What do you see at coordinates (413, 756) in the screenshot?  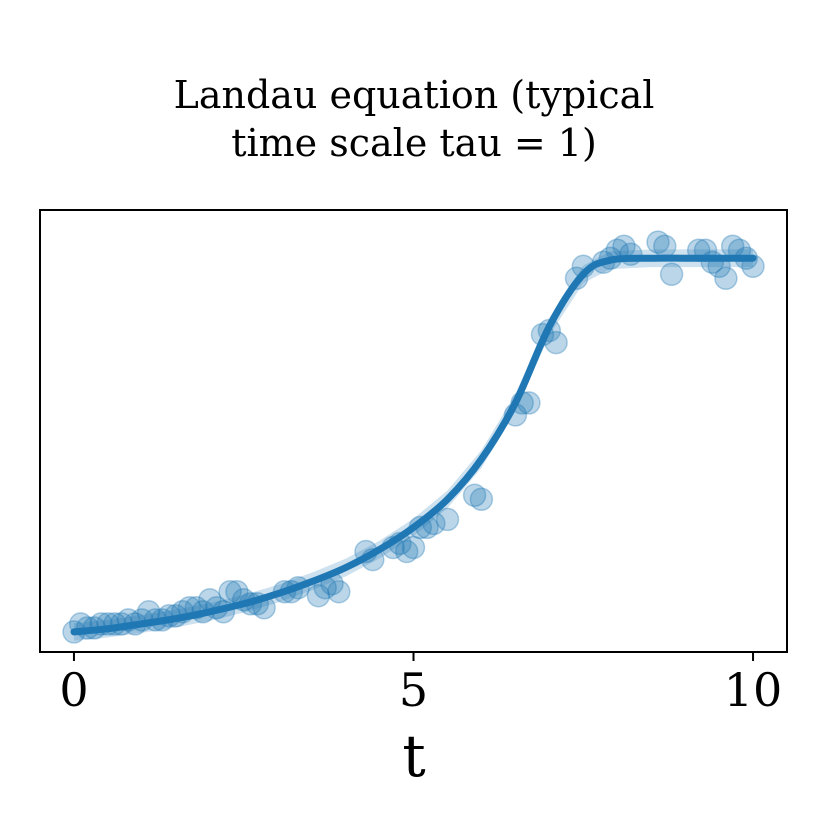 I see `x-axis-label: t` at bounding box center [413, 756].